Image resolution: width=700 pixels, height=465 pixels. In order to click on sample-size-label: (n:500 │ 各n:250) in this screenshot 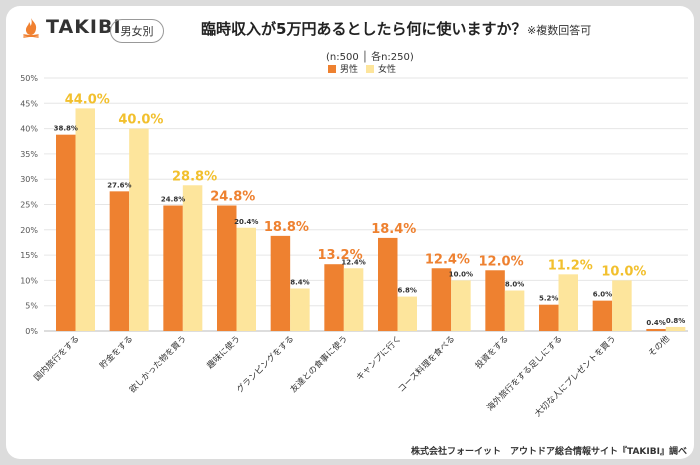, I will do `click(370, 57)`.